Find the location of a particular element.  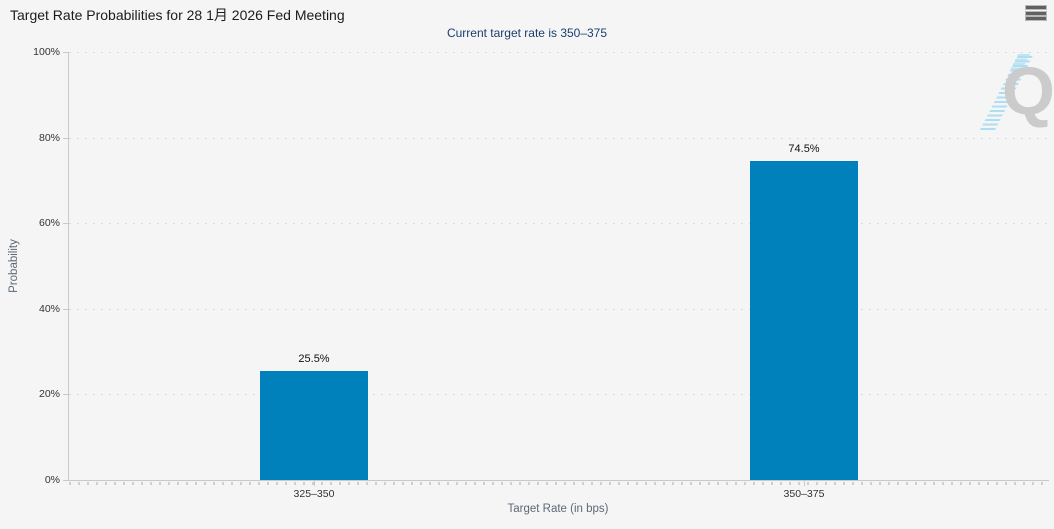

hamburger-menu-icon is located at coordinates (1036, 13).